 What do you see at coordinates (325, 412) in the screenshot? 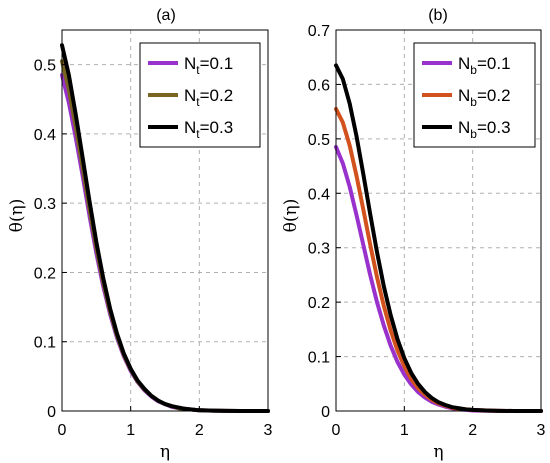
I see `chart-b-ytick-label: 0` at bounding box center [325, 412].